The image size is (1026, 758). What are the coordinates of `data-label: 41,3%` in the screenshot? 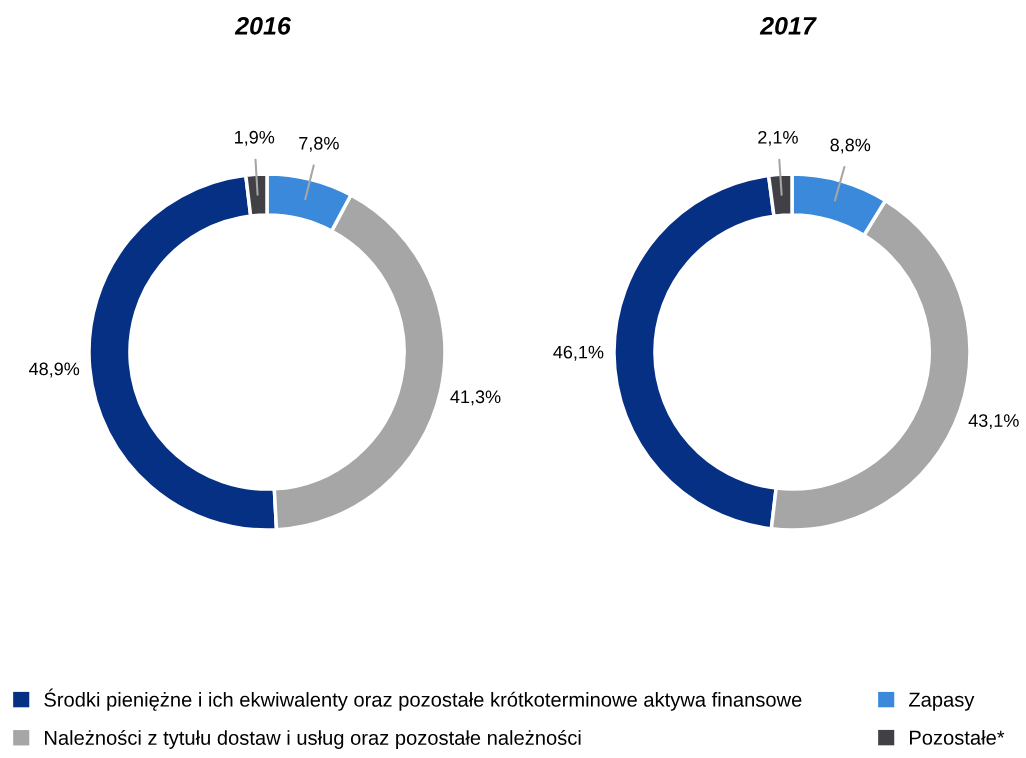 It's located at (475, 398).